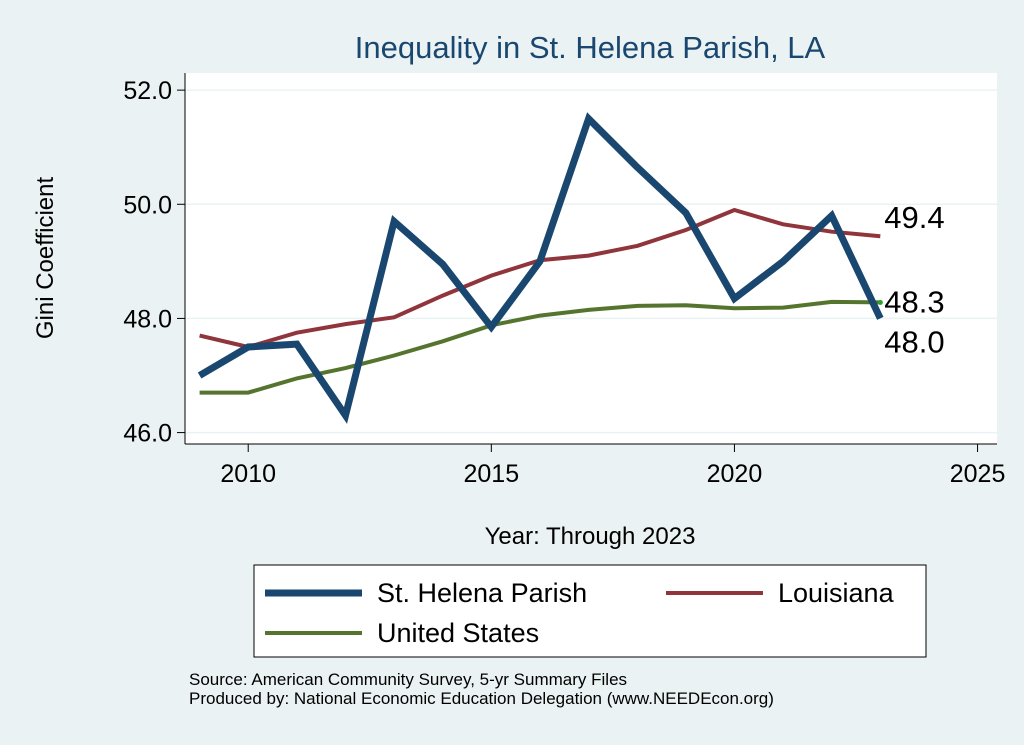 The height and width of the screenshot is (745, 1024). Describe the element at coordinates (248, 474) in the screenshot. I see `x-tick-label: 2010` at that location.